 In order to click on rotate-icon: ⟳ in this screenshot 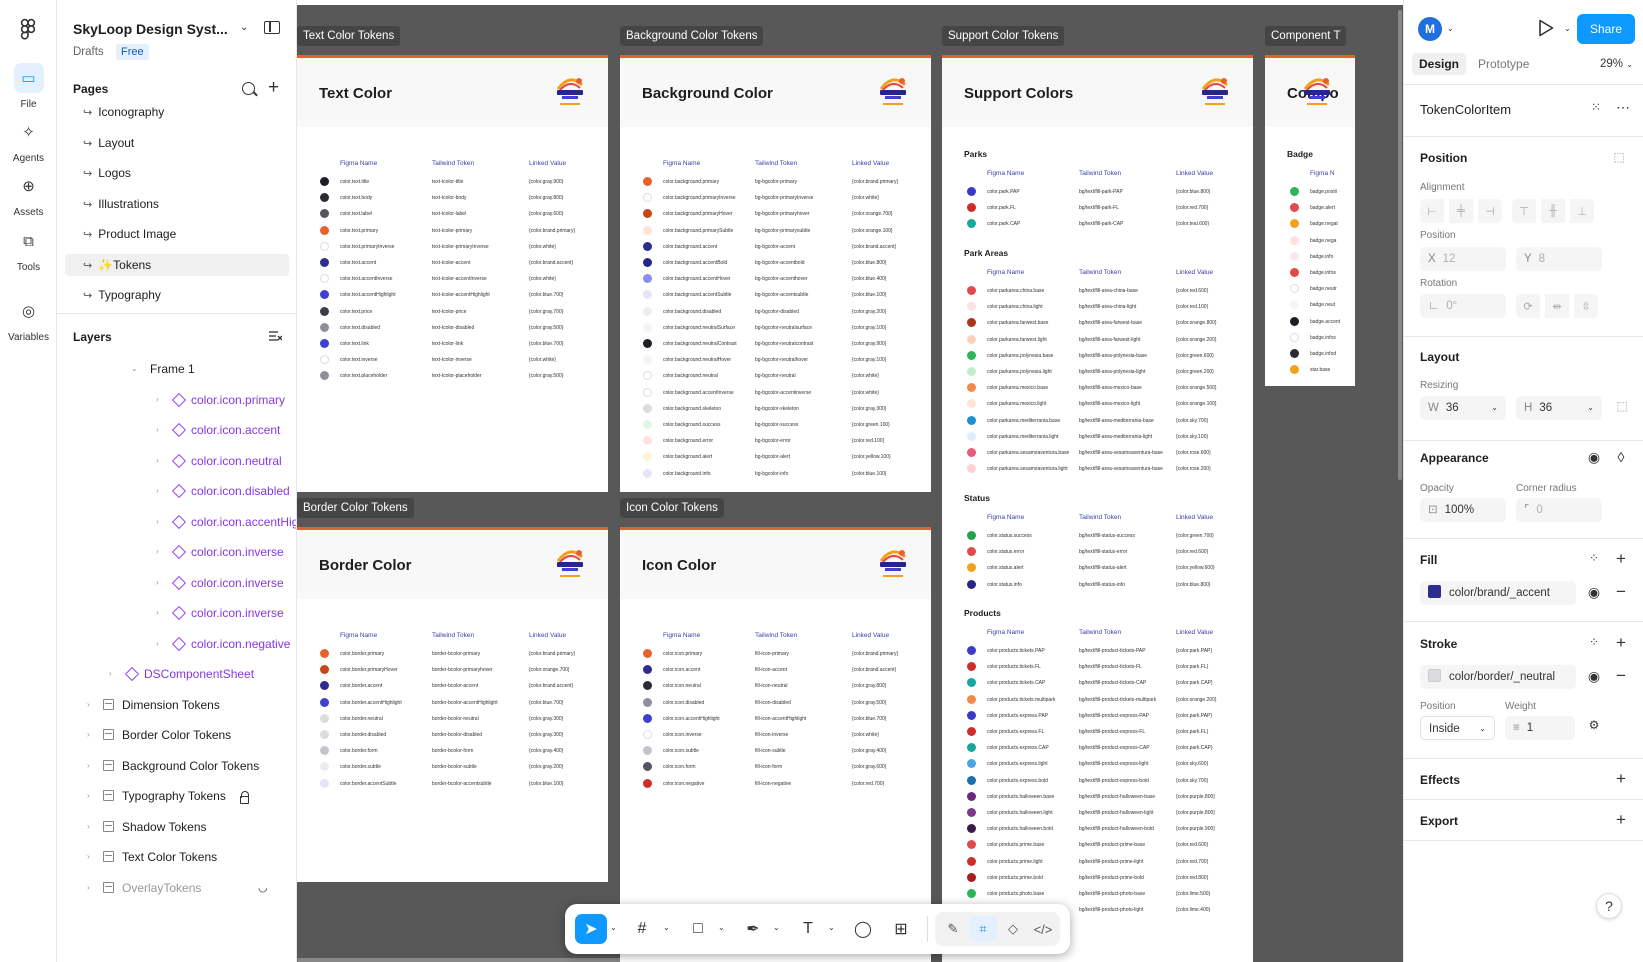, I will do `click(1528, 306)`.